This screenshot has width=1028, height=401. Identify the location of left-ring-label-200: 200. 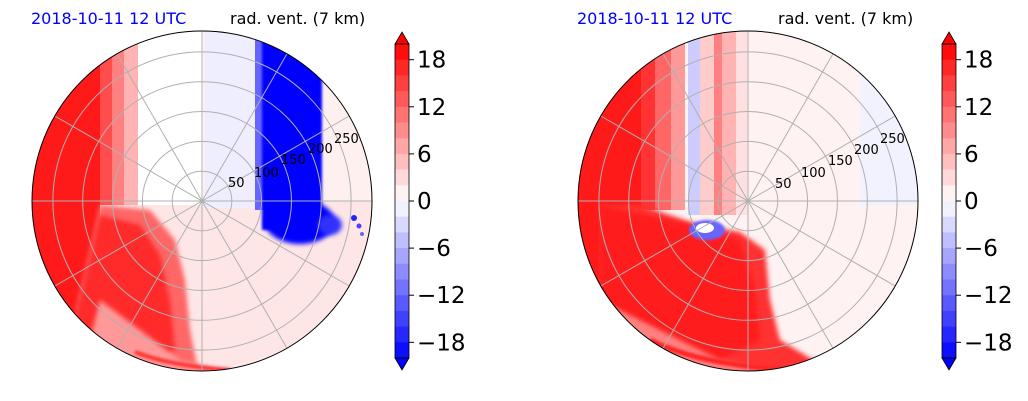
(320, 149).